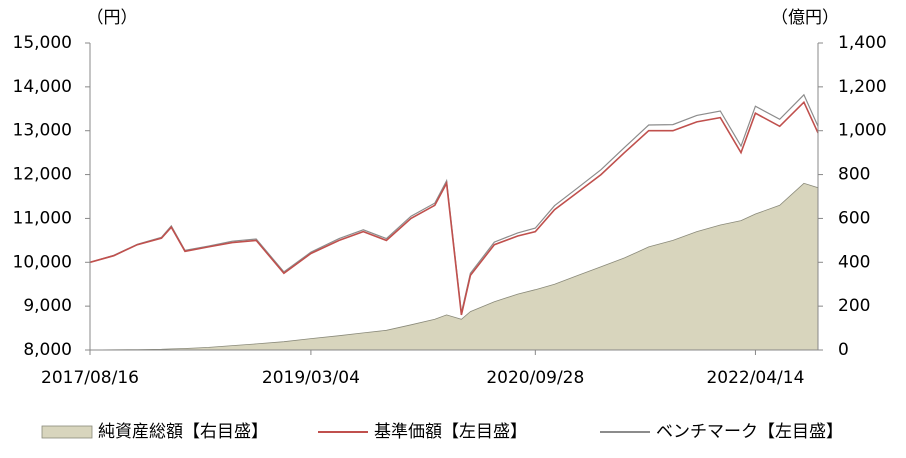 This screenshot has height=458, width=906. I want to click on legend-label: ベンチマーク【左目盛】, so click(749, 432).